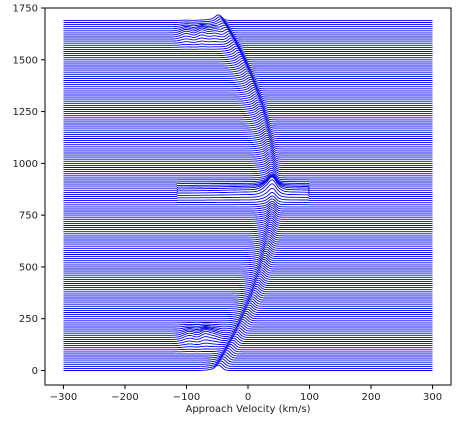  Describe the element at coordinates (248, 397) in the screenshot. I see `x-tick-label: 0` at that location.